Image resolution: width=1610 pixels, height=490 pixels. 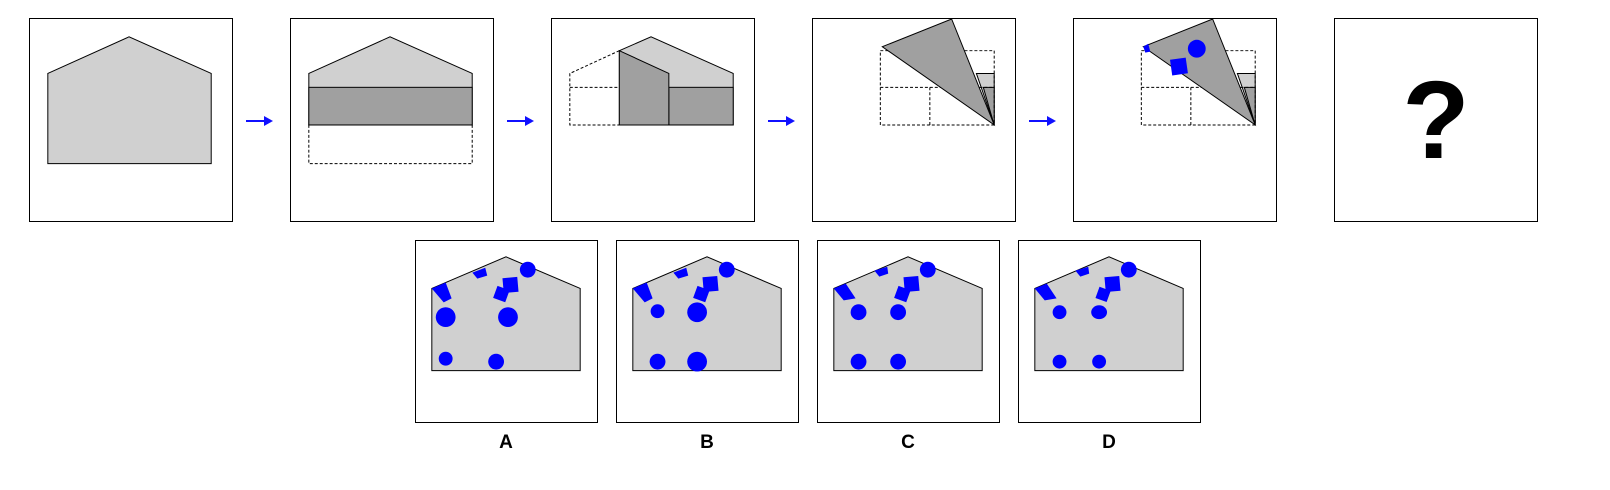 What do you see at coordinates (908, 314) in the screenshot?
I see `option-c-unfolded-paper` at bounding box center [908, 314].